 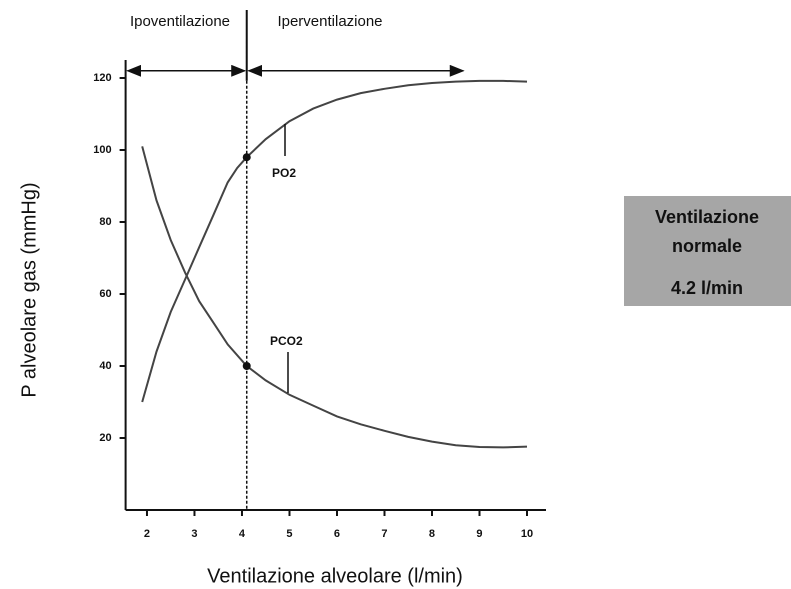 What do you see at coordinates (105, 438) in the screenshot?
I see `y-tick-label: 20` at bounding box center [105, 438].